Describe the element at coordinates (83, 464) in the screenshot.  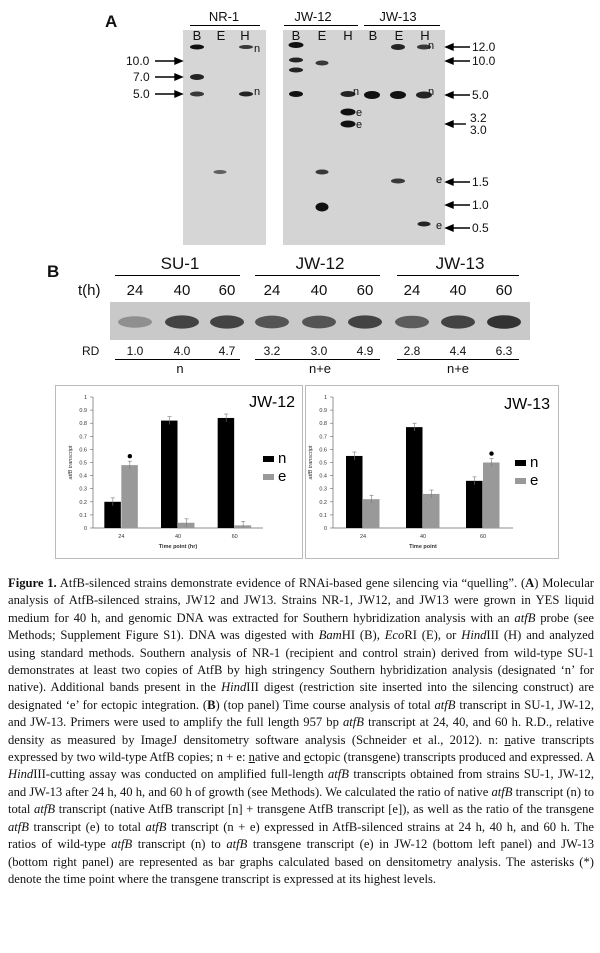
I see `y-tick-label: 0.5` at that location.